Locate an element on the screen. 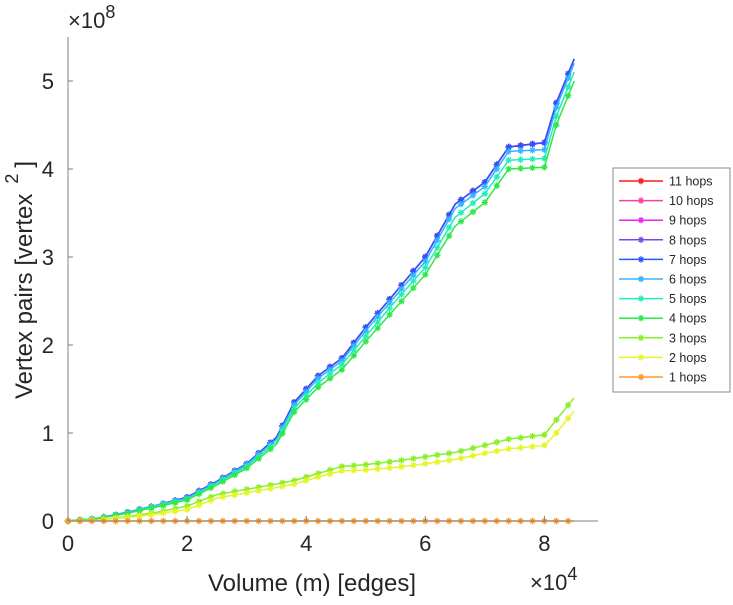 The height and width of the screenshot is (605, 733). y-axis-label: Vertex pairs [vertex2] is located at coordinates (20, 280).